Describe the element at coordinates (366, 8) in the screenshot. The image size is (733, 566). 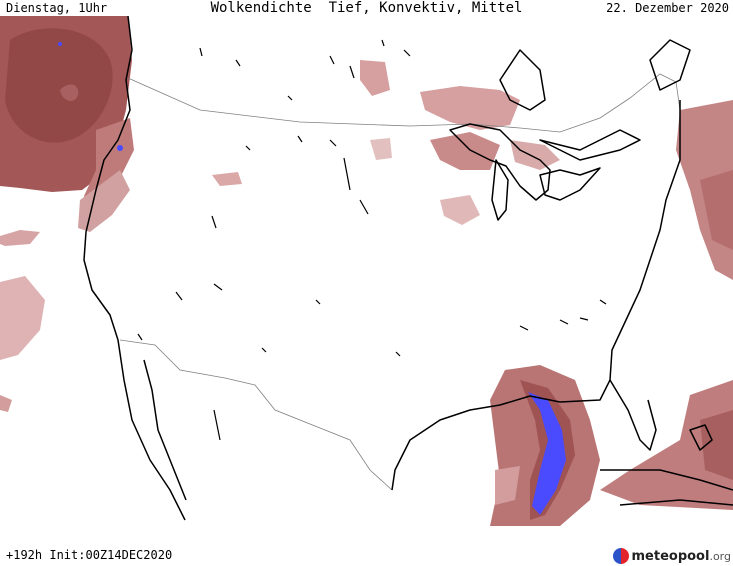
I see `map-title: Wolkendichte Tief, Konvektiv, Mittel` at that location.